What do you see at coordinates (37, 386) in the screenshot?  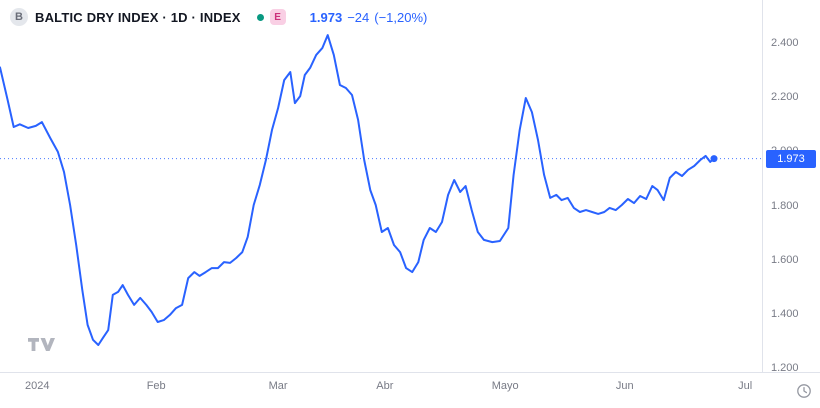 I see `time-axis-tick: 2024` at bounding box center [37, 386].